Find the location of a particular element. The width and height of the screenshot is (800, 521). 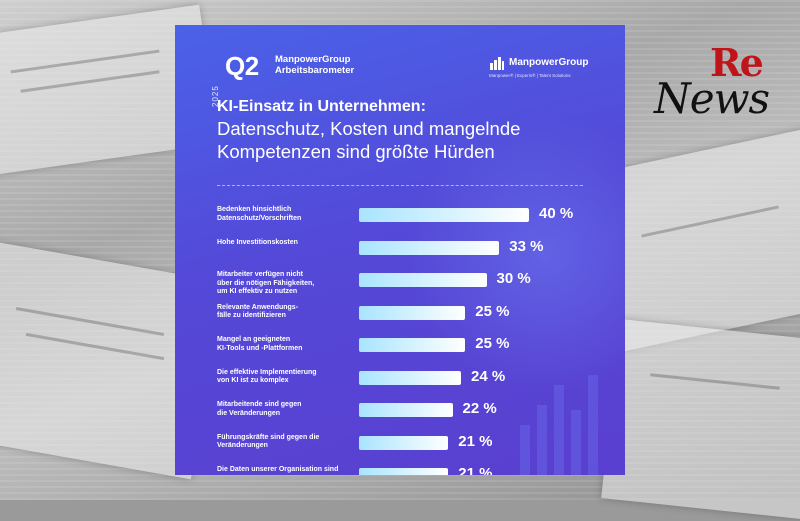

renews-logo: Re News is located at coordinates (715, 90).